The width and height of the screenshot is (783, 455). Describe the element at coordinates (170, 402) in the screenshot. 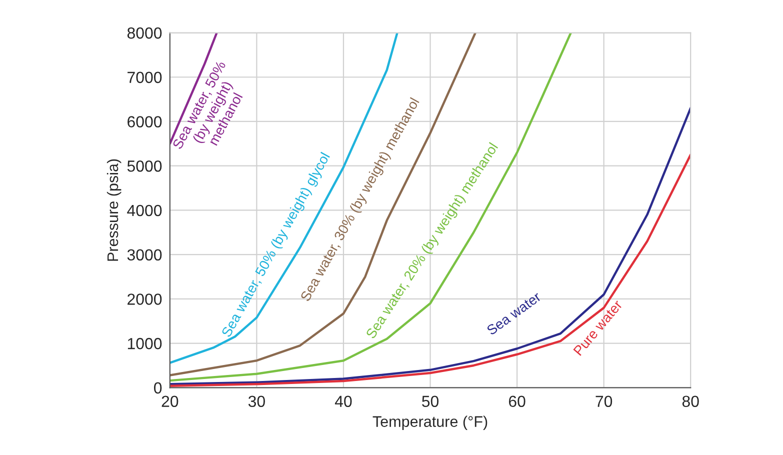

I see `x-tick-label: 20` at that location.